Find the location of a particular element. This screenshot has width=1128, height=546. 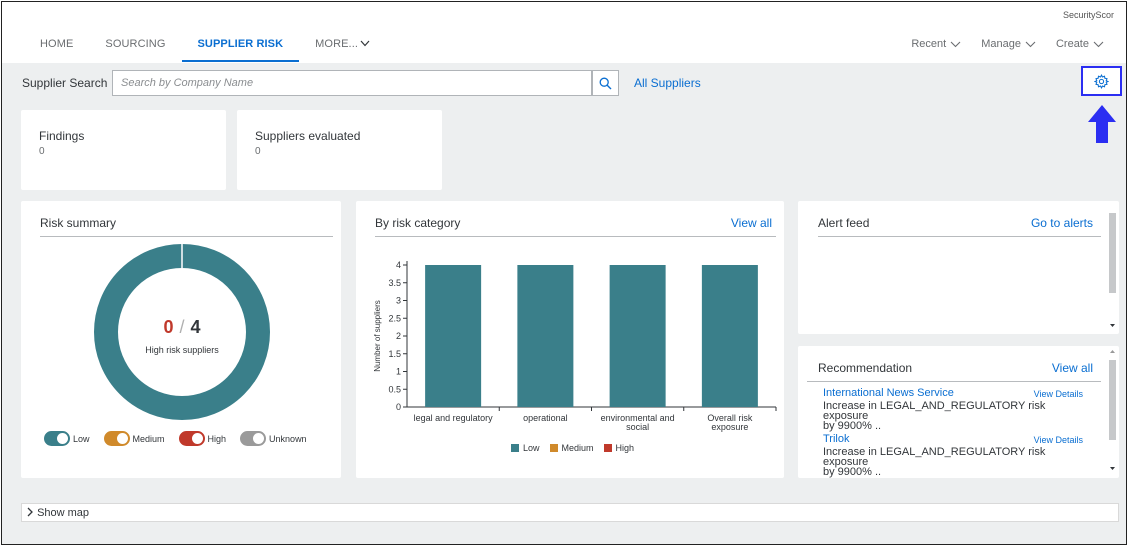

y-tick-label: 2 is located at coordinates (398, 336).